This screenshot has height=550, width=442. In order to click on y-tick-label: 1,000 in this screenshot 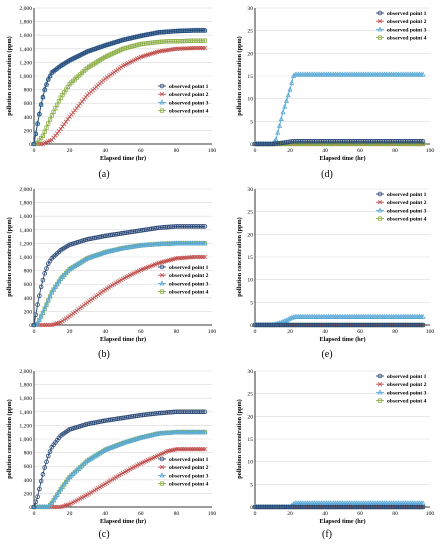, I will do `click(25, 77)`.